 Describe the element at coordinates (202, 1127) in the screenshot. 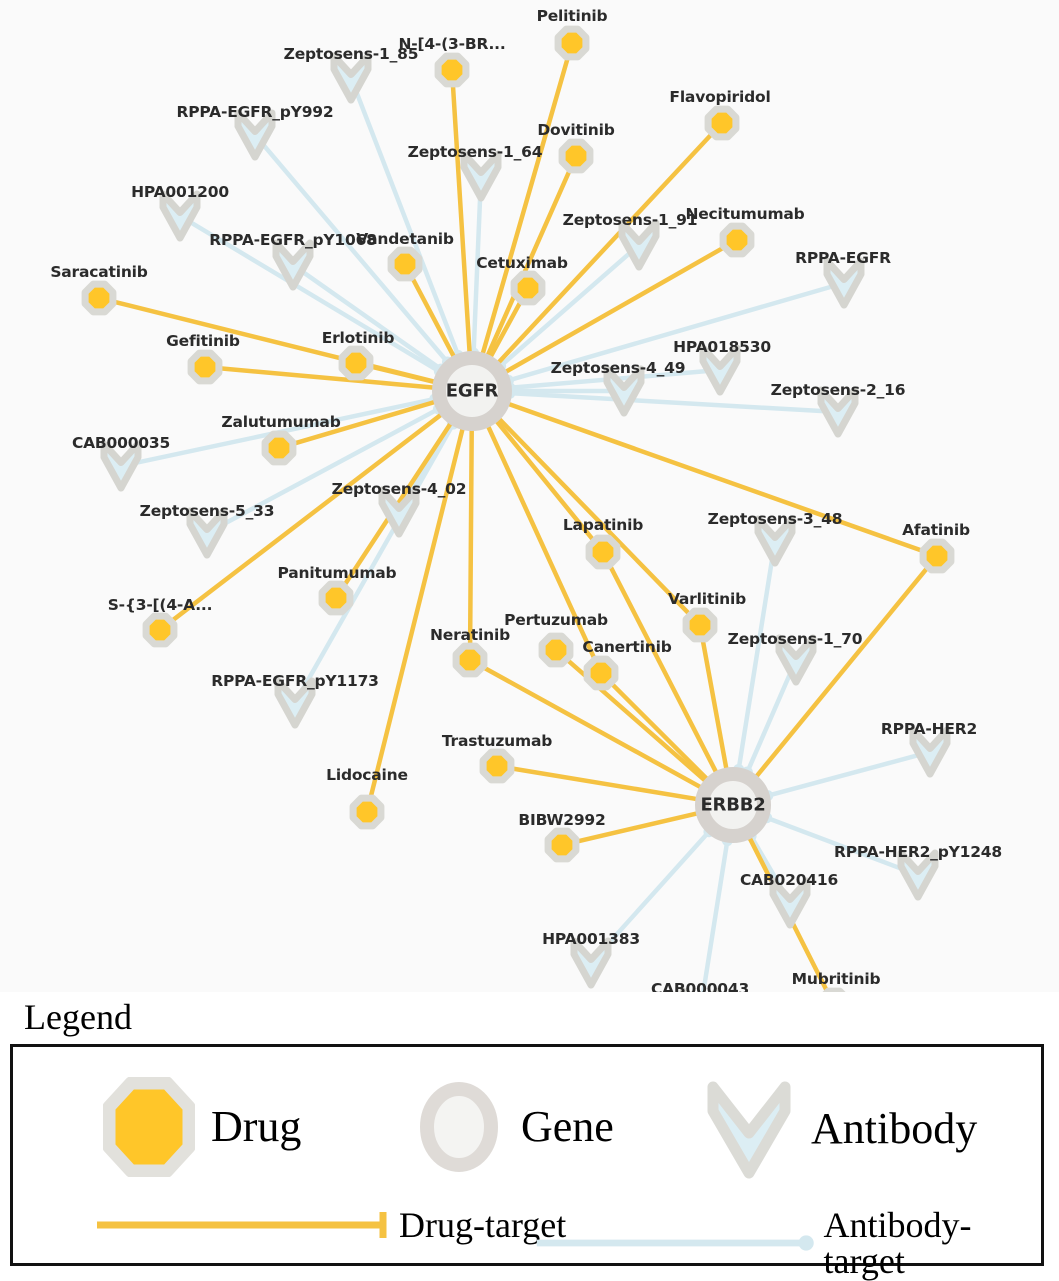

I see `legend-shape-drug: Drug` at that location.